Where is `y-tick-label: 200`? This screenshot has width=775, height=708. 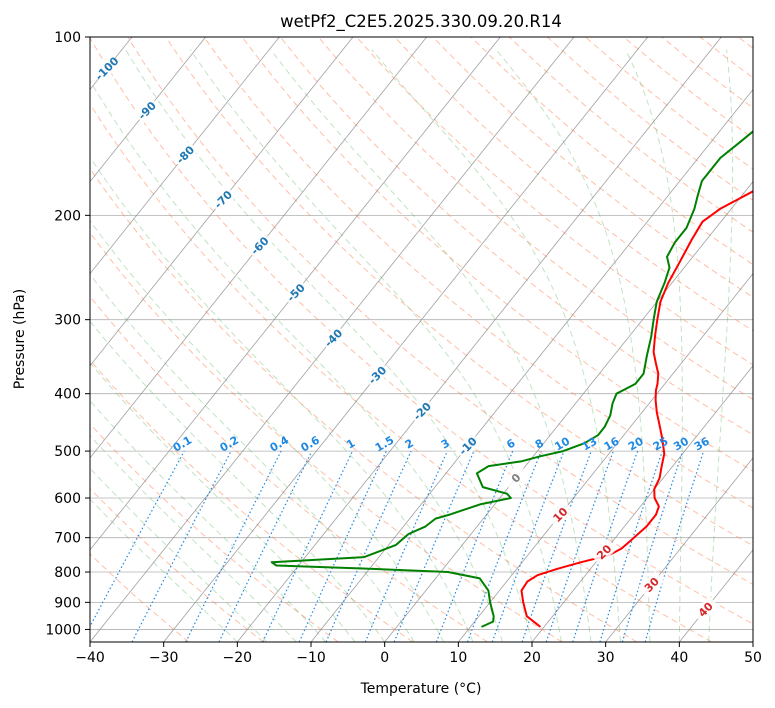 y-tick-label: 200 is located at coordinates (67, 216).